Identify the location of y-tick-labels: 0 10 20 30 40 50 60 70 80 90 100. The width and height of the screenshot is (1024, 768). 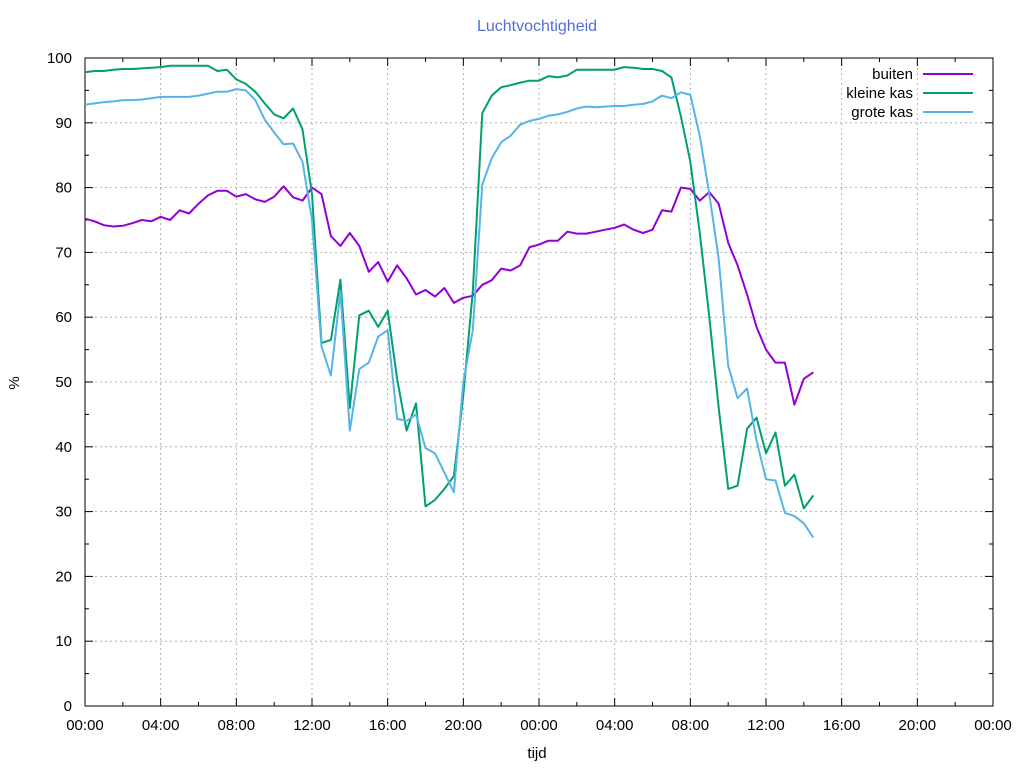
(59, 382).